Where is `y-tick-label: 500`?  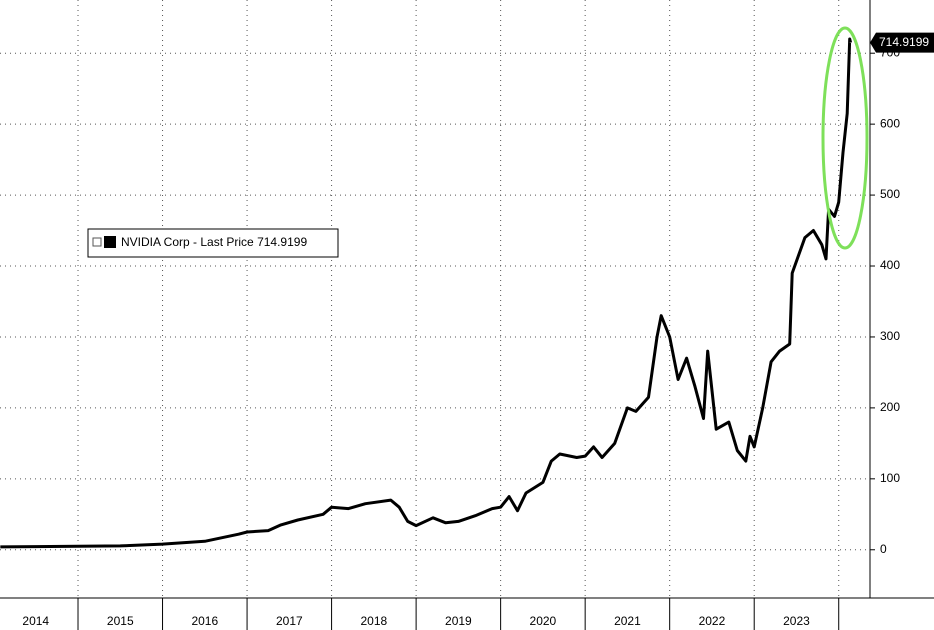 y-tick-label: 500 is located at coordinates (890, 194).